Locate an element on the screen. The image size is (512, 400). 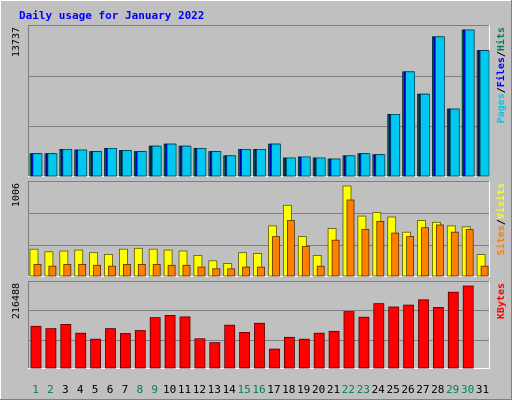
x-tick-label: 1 is located at coordinates (35, 389).